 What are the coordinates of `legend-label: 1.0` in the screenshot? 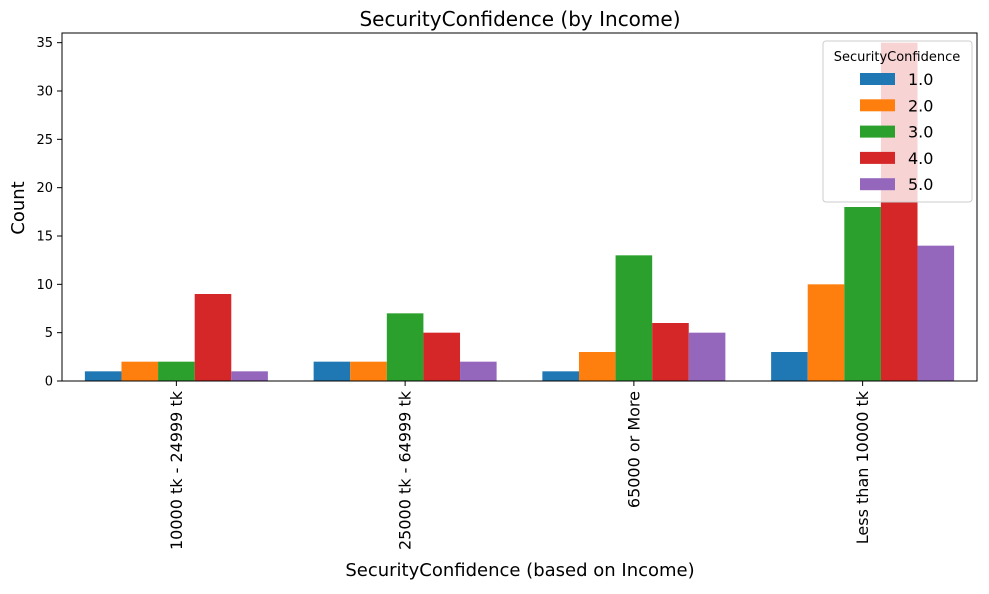 It's located at (920, 79).